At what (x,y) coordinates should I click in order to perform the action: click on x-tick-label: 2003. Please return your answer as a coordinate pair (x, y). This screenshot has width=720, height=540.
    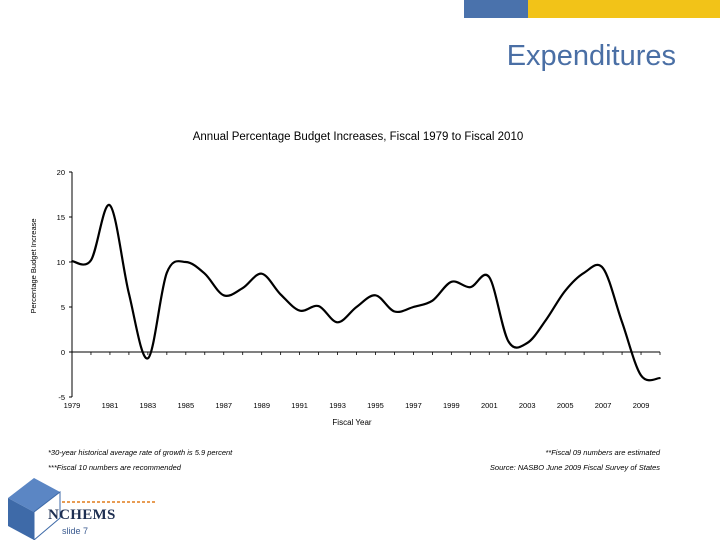
    Looking at the image, I should click on (527, 405).